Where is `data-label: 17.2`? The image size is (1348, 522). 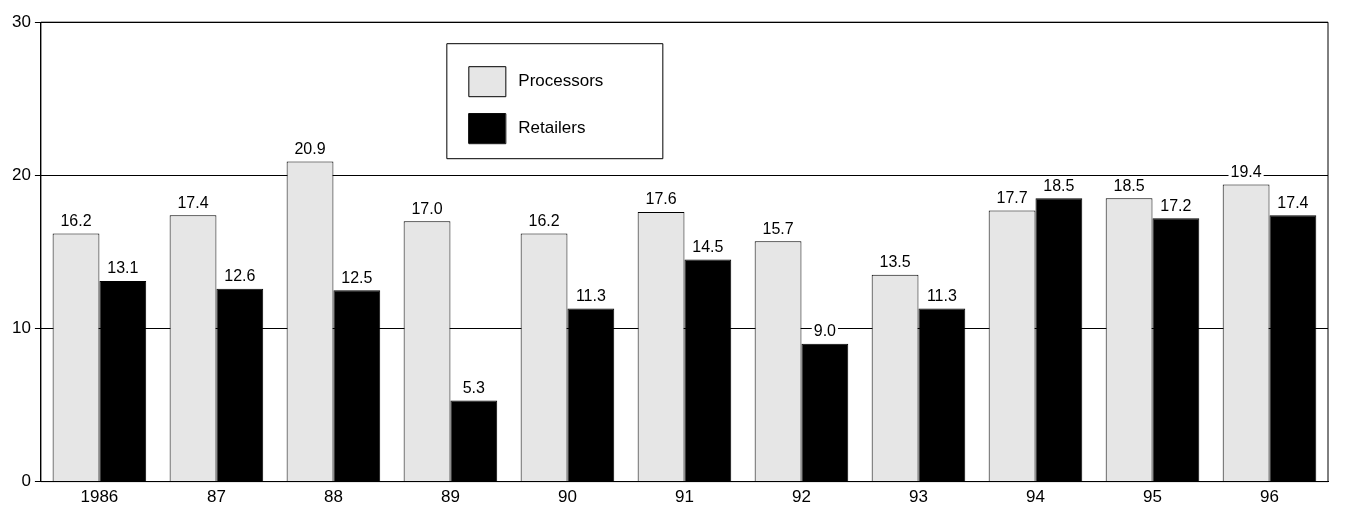 data-label: 17.2 is located at coordinates (1176, 205).